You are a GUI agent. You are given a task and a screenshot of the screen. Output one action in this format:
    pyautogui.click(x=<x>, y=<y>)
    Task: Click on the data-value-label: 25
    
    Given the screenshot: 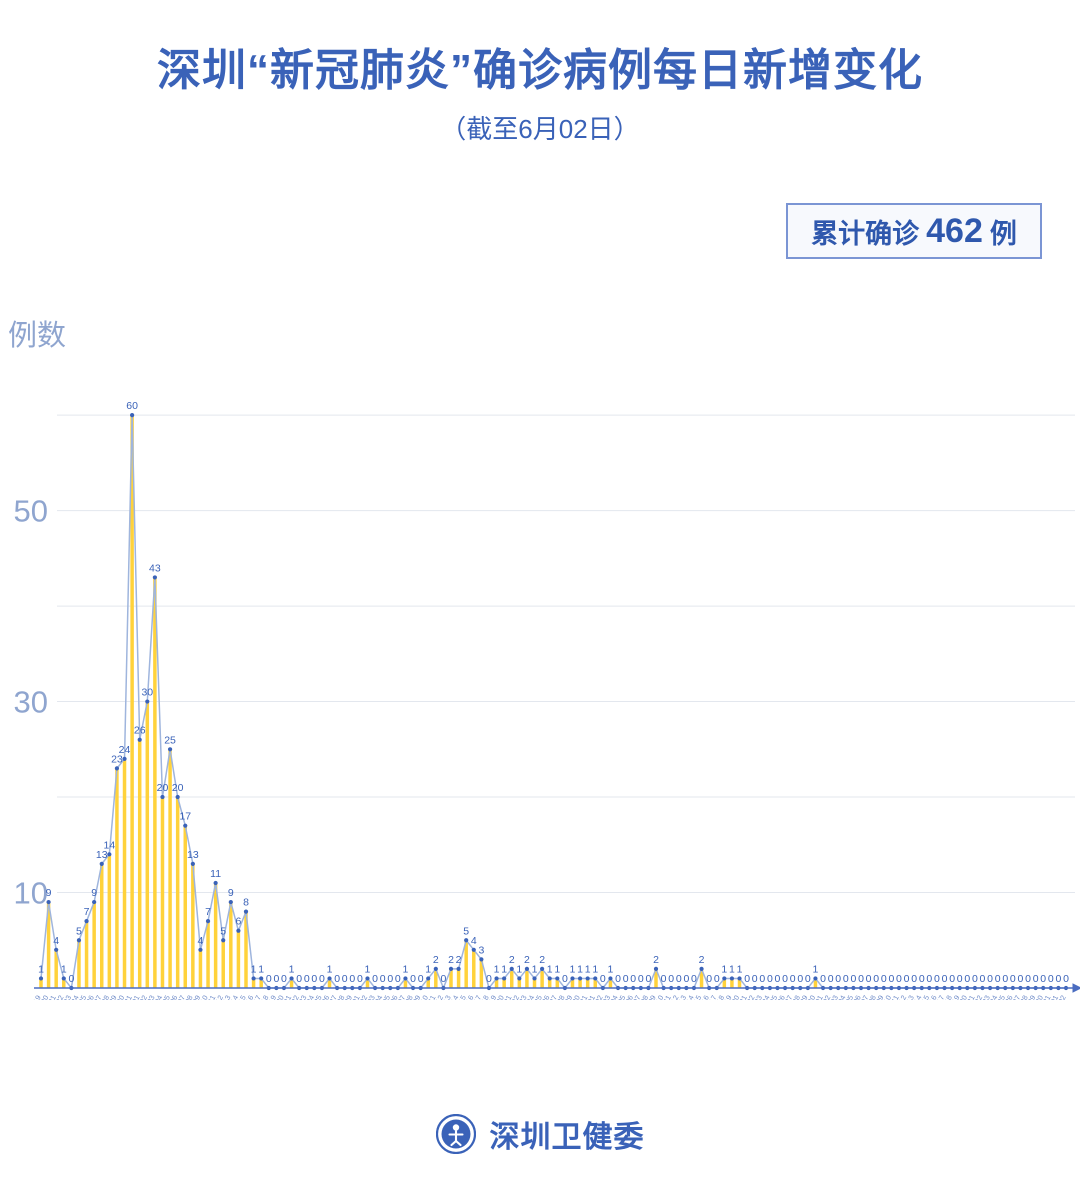 What is the action you would take?
    pyautogui.click(x=170, y=740)
    